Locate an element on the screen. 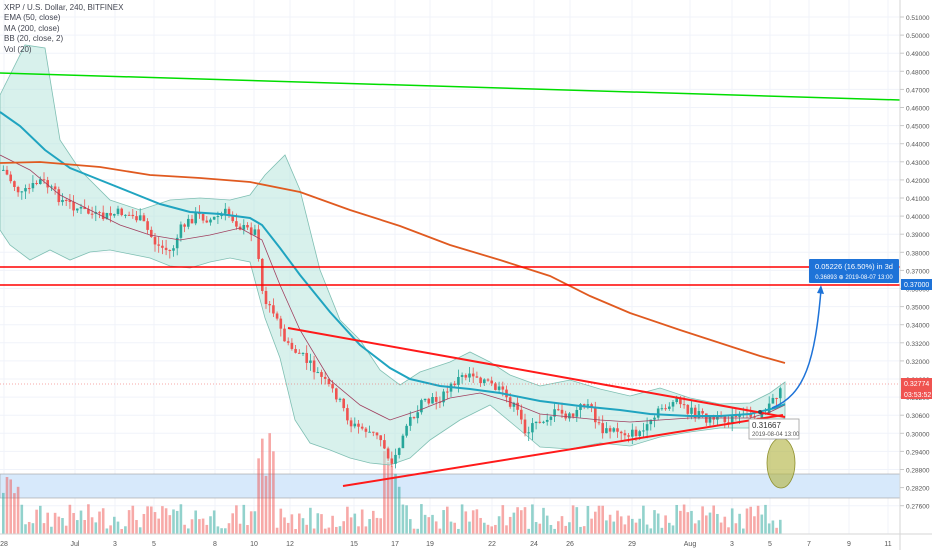 Image resolution: width=932 pixels, height=555 pixels. price-tick-label: 0.29400 is located at coordinates (918, 452).